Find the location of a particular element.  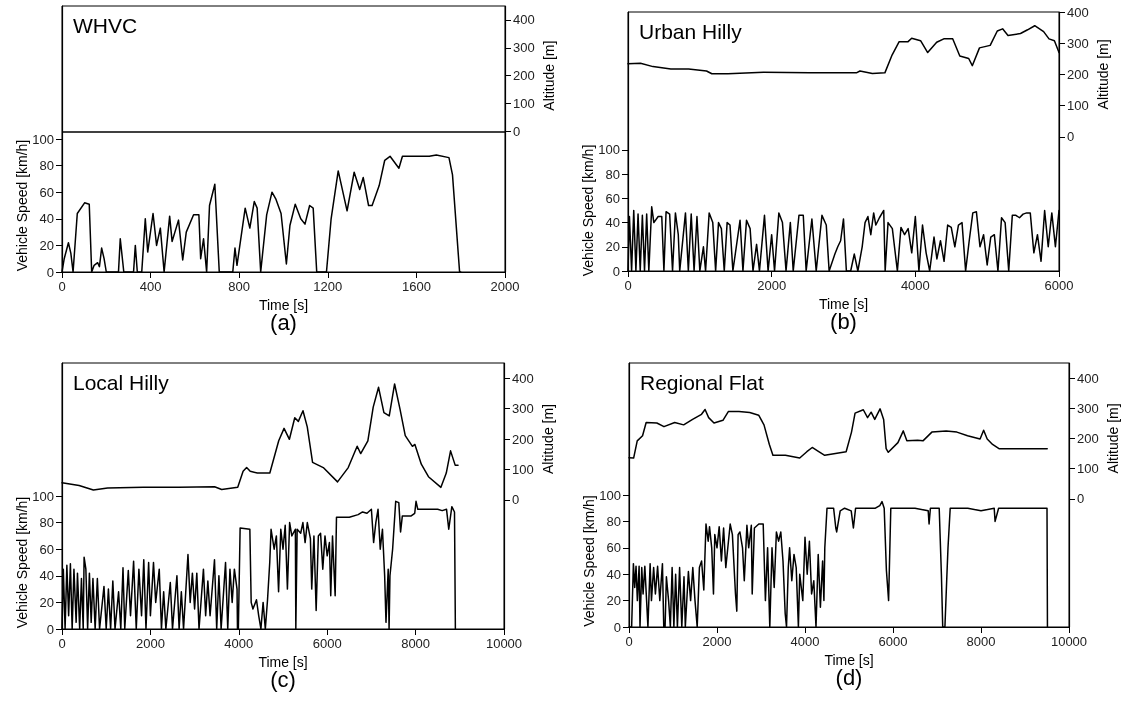

x-tick-label: 800 is located at coordinates (239, 286).